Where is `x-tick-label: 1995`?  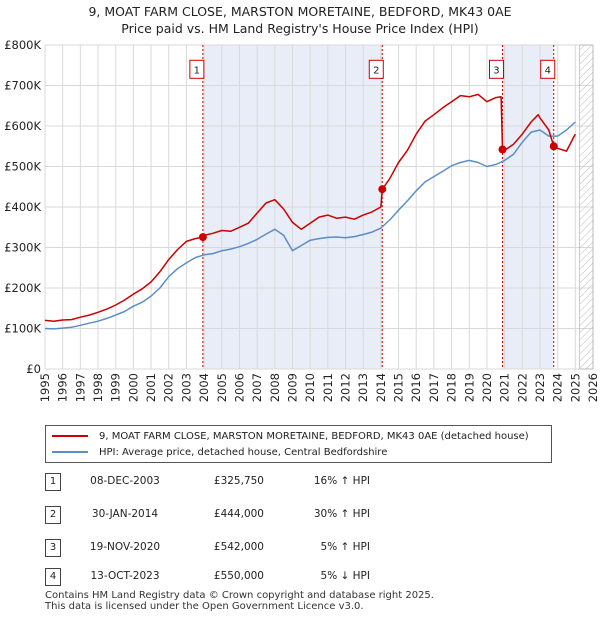 x-tick-label: 1995 is located at coordinates (45, 387).